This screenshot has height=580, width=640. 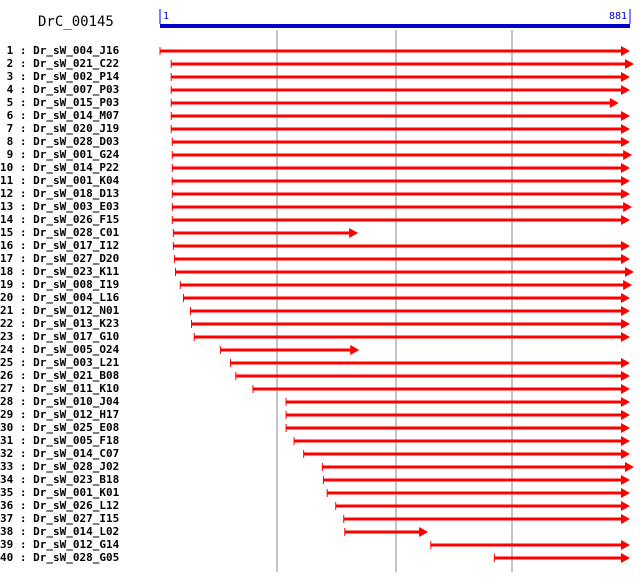 I want to click on read-label: 34 : Dr_sW_023_B18, so click(x=60, y=479).